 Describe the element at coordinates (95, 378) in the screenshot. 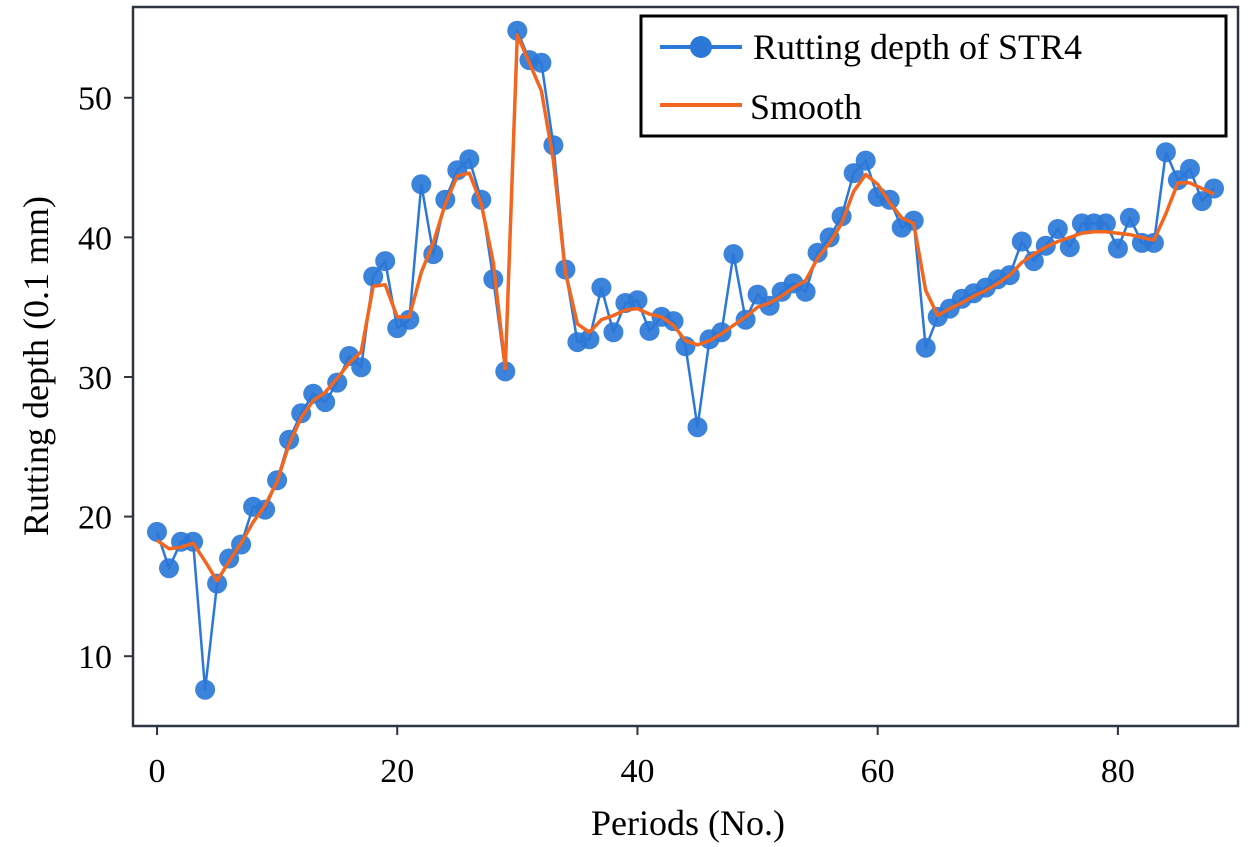

I see `y-tick-label-30: 30` at that location.